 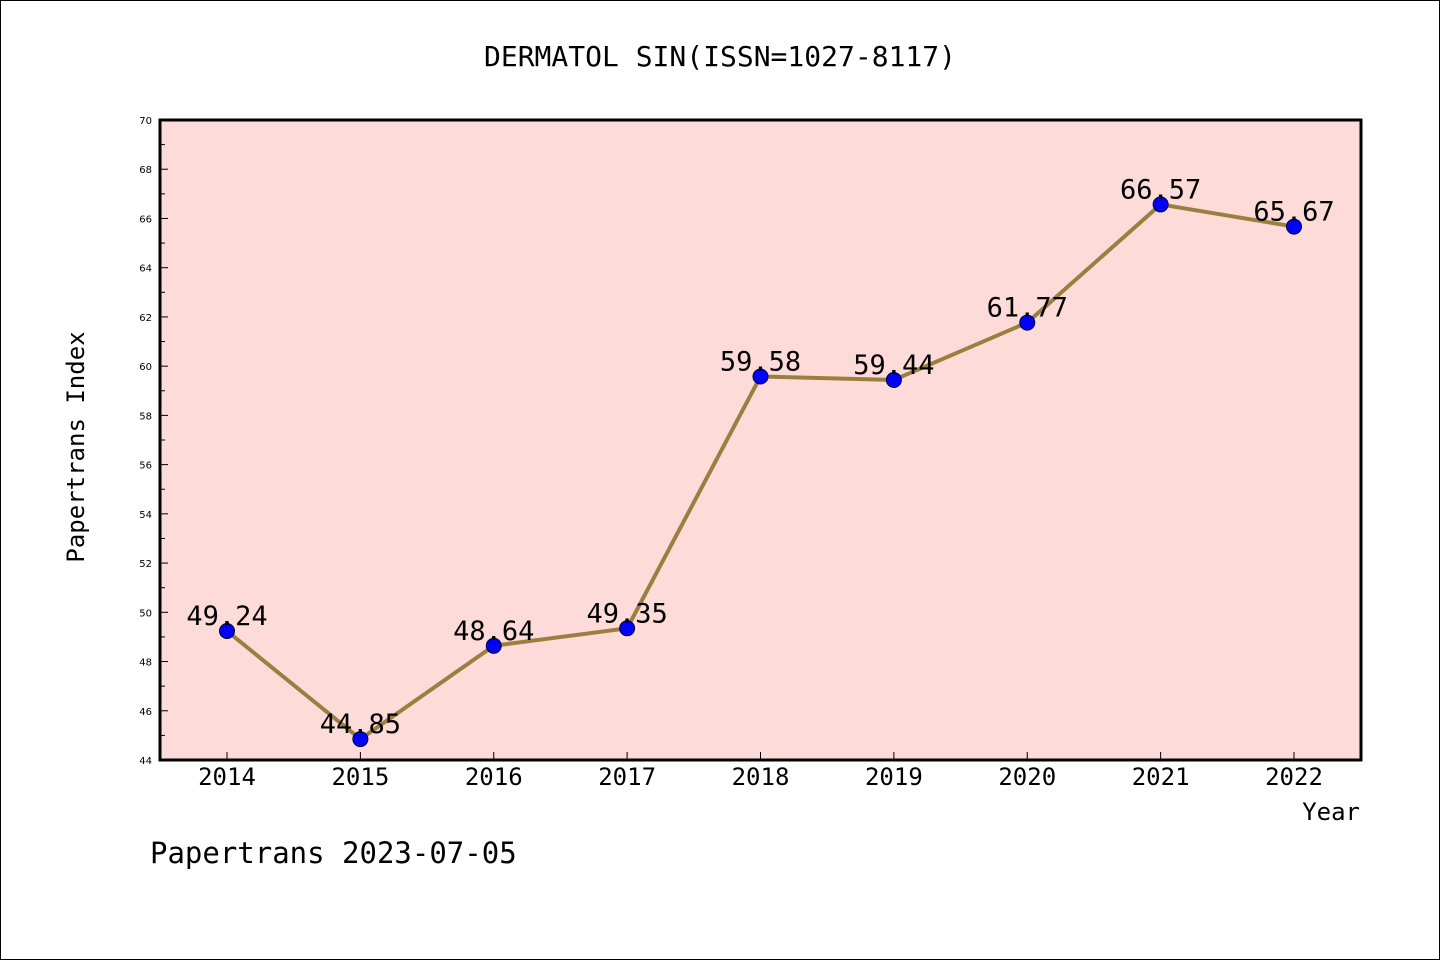 What do you see at coordinates (720, 56) in the screenshot?
I see `chart-title: DERMATOL SIN(ISSN=1027-8117)` at bounding box center [720, 56].